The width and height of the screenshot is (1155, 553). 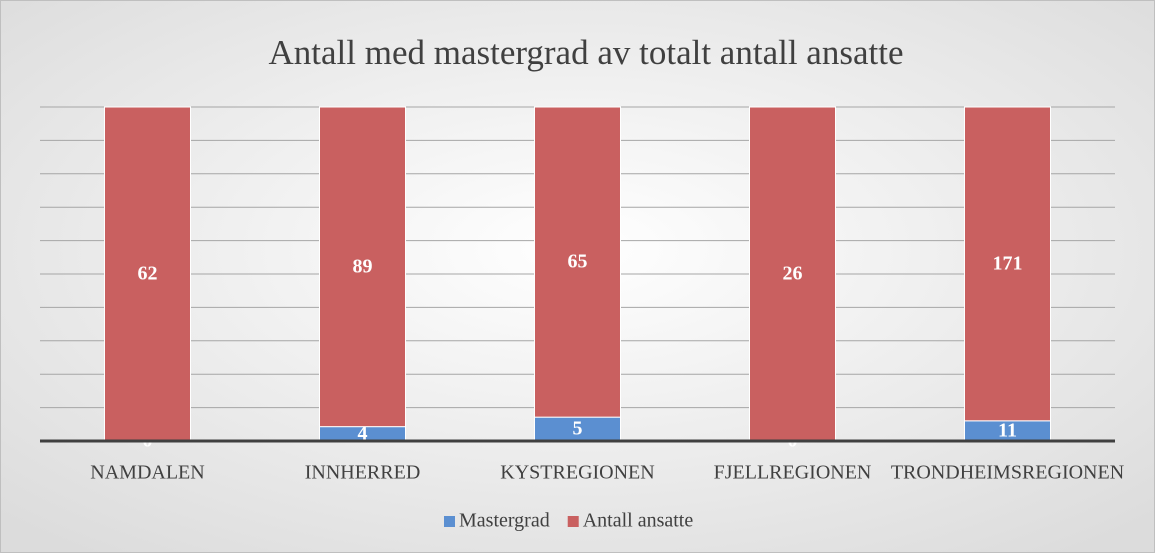 I want to click on x-tick-label: FJELLREGIONEN, so click(x=793, y=473).